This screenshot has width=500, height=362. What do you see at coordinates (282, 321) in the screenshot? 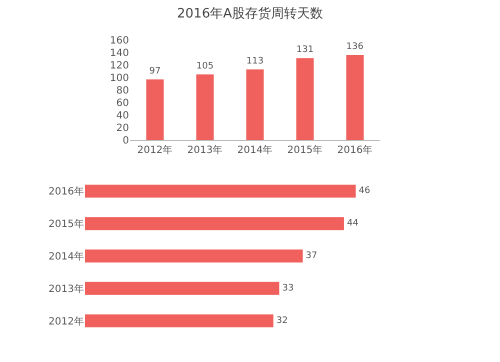
I see `data-label: 32` at bounding box center [282, 321].